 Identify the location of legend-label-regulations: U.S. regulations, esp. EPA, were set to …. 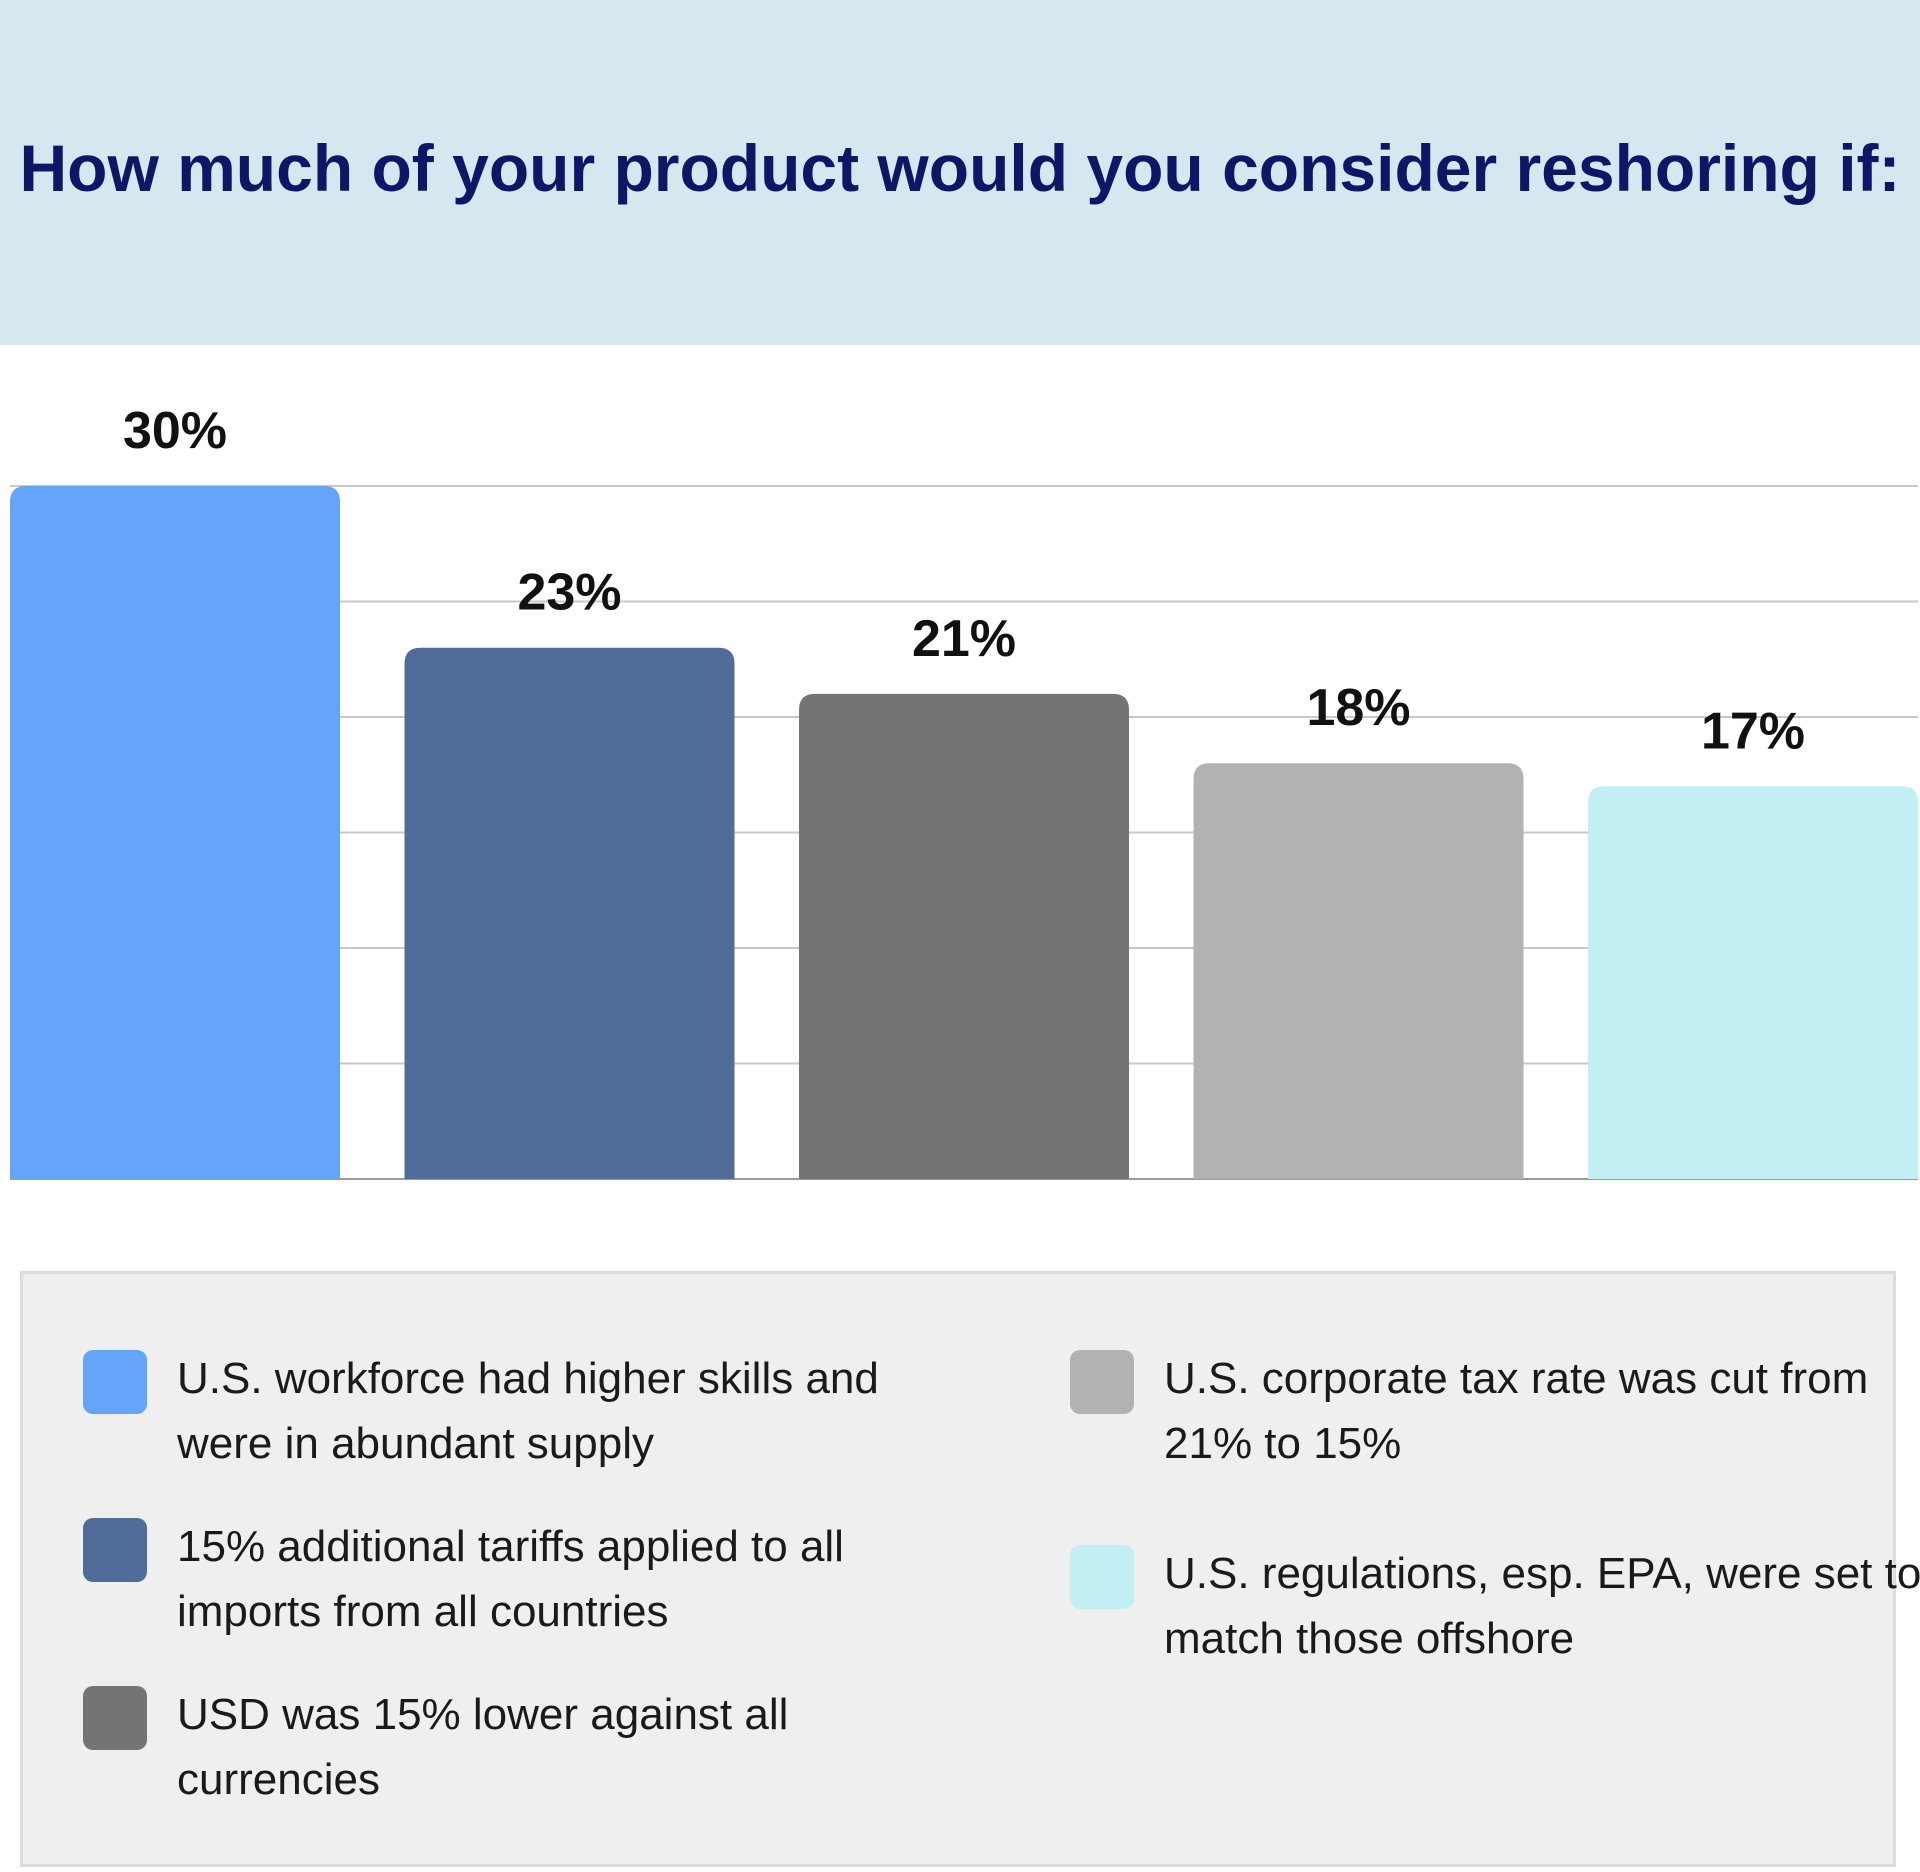
(1542, 1606).